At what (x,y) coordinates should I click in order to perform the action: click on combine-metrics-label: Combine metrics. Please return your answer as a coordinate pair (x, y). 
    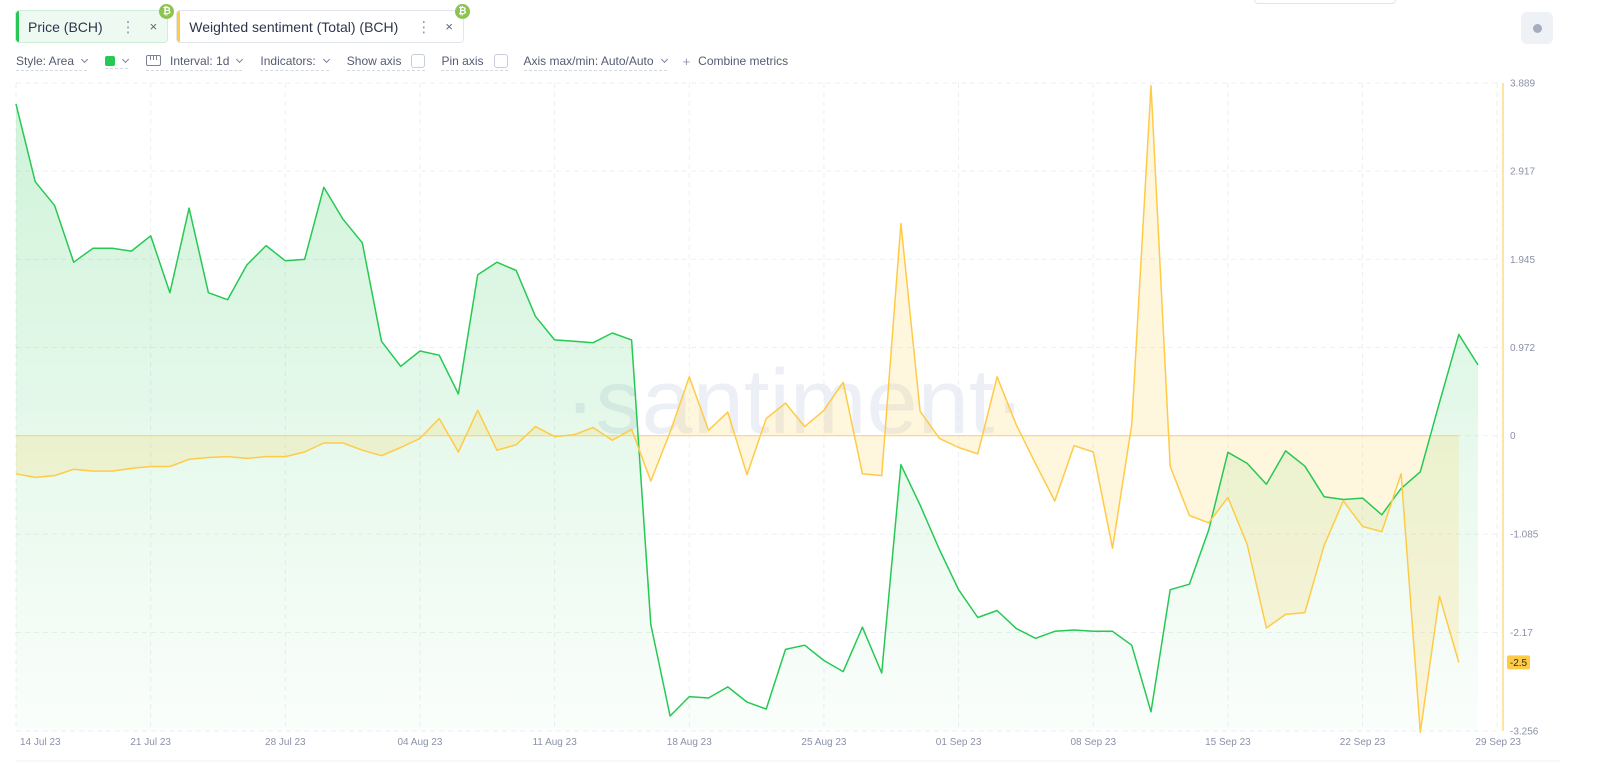
    Looking at the image, I should click on (743, 61).